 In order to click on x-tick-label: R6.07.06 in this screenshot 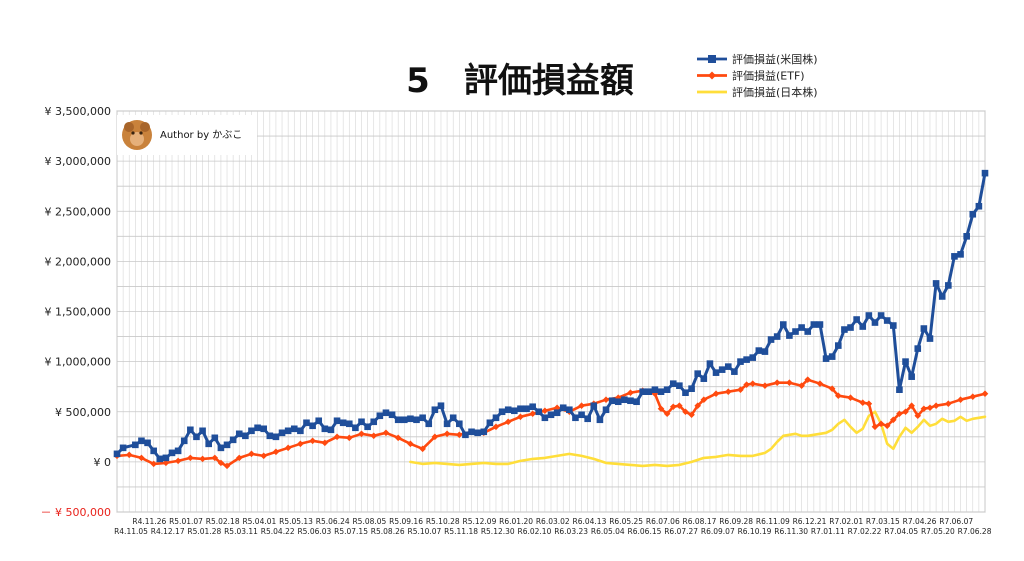, I will do `click(663, 521)`.